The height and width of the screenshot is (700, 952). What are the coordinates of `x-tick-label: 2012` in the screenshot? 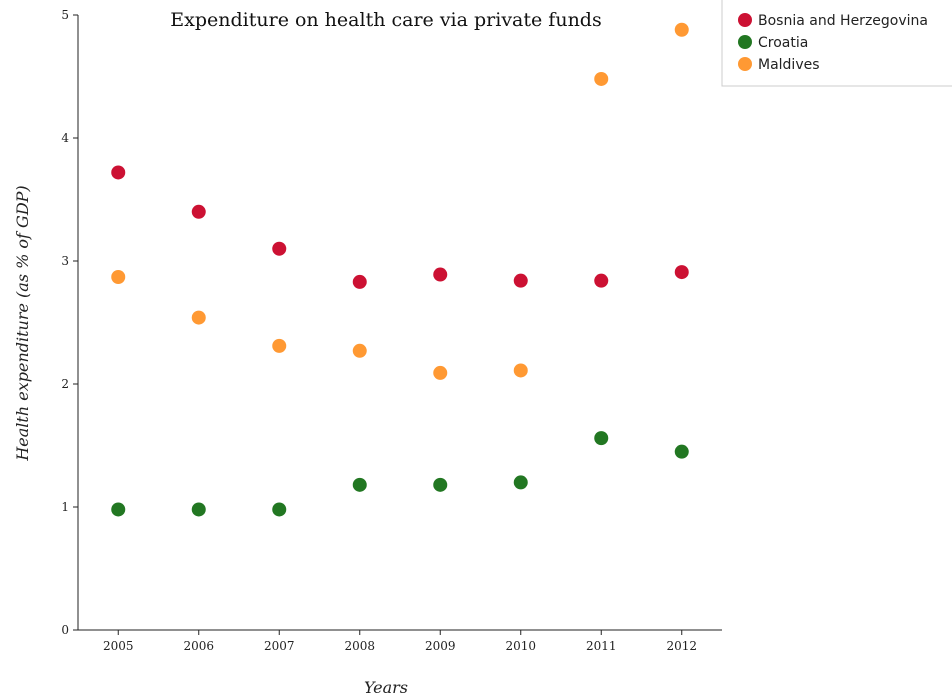 It's located at (681, 646).